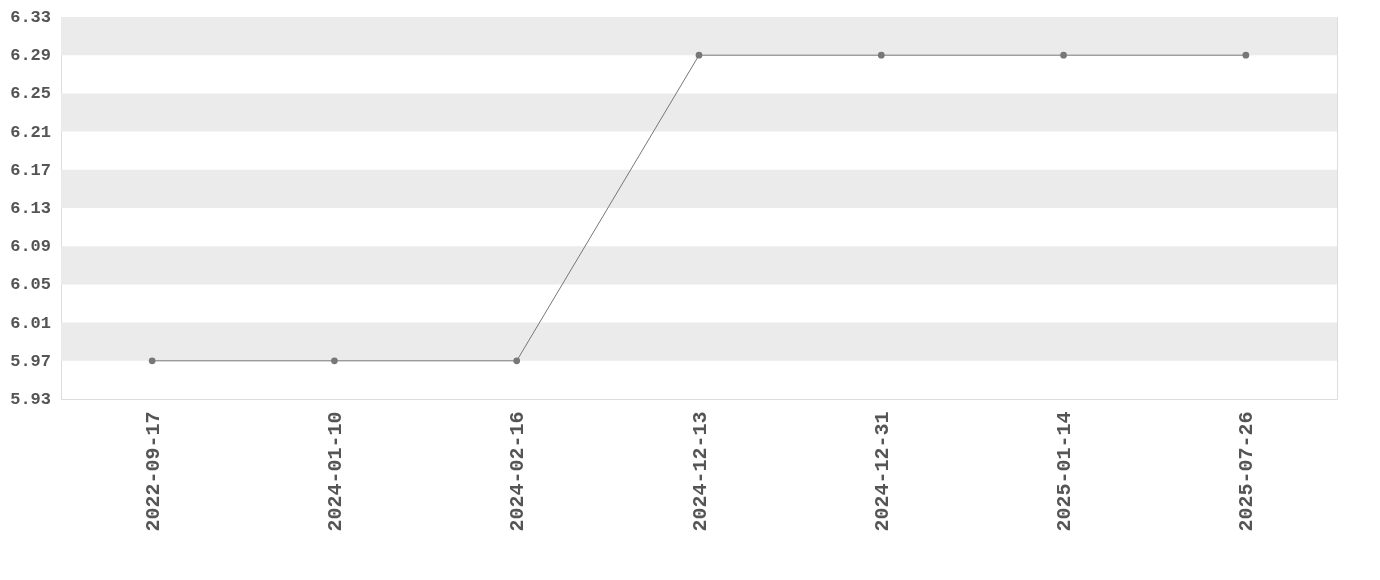  What do you see at coordinates (30, 132) in the screenshot?
I see `y-tick-label: 6.21` at bounding box center [30, 132].